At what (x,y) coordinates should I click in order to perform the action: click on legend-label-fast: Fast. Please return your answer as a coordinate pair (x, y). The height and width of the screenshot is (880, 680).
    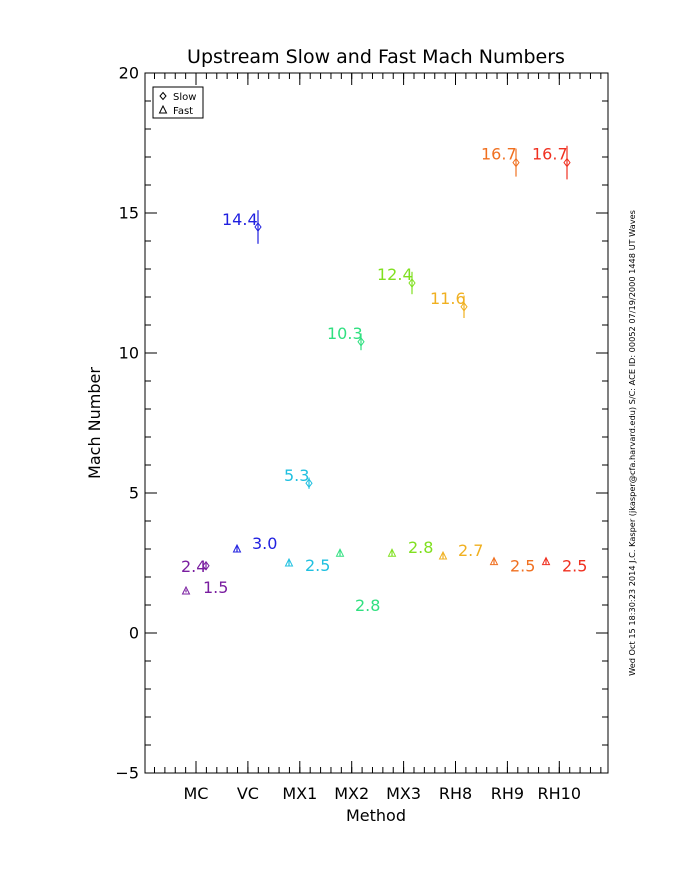
    Looking at the image, I should click on (183, 111).